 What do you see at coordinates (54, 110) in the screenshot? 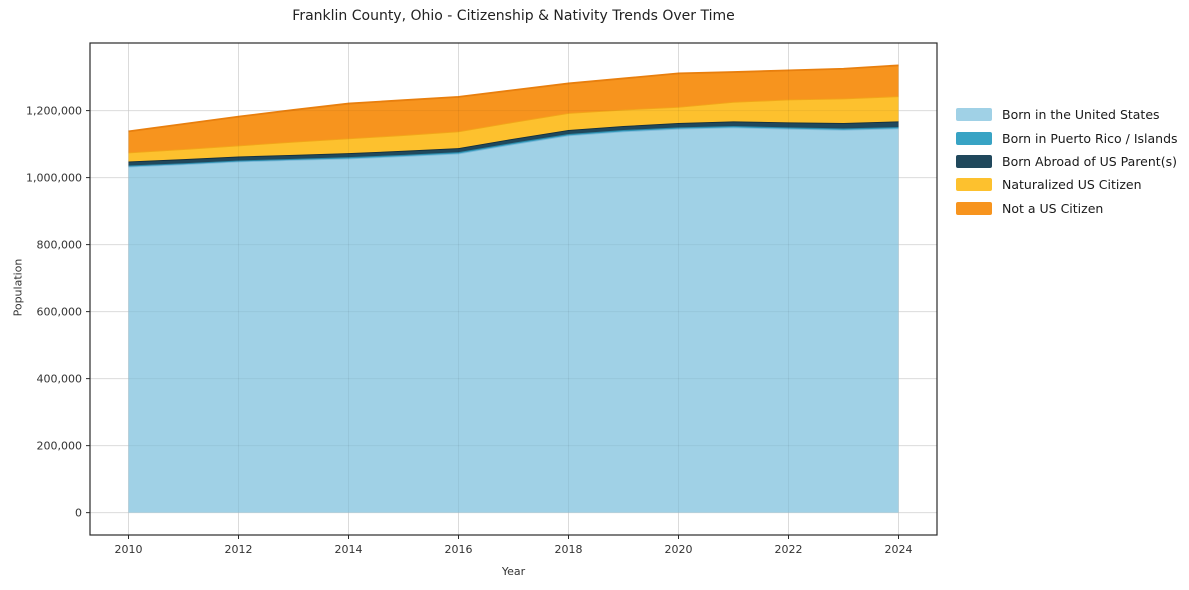
I see `y-tick-label: 1,200,000` at bounding box center [54, 110].